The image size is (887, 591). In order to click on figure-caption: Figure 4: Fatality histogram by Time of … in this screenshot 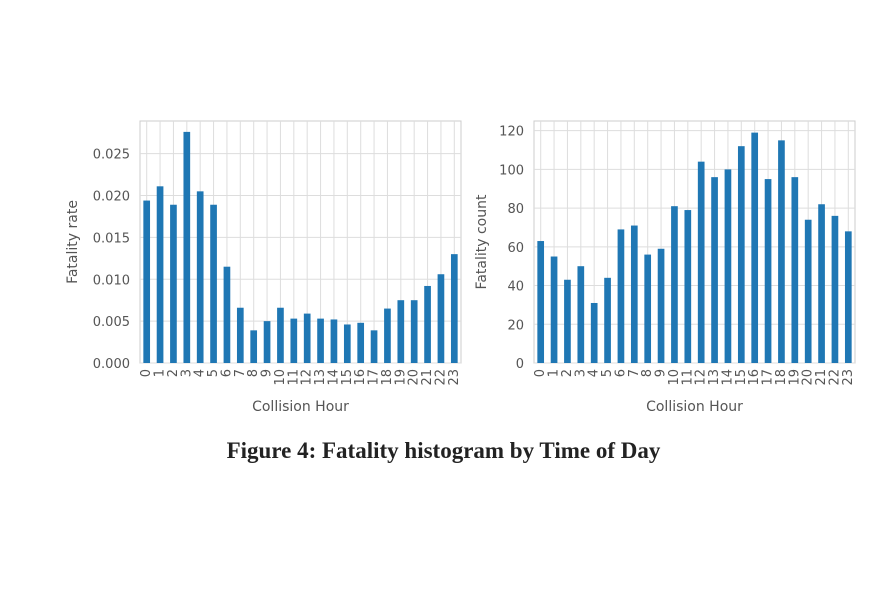, I will do `click(443, 450)`.